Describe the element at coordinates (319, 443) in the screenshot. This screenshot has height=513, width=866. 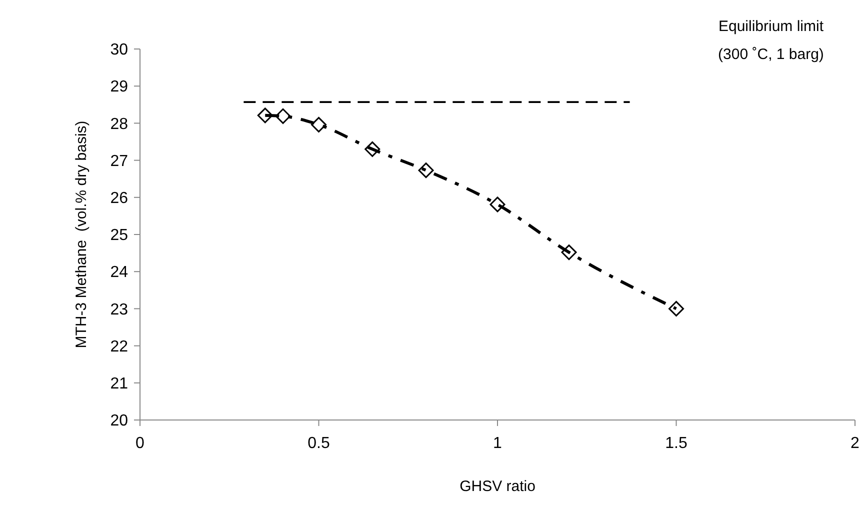
I see `x-tick-label: 0.5` at that location.